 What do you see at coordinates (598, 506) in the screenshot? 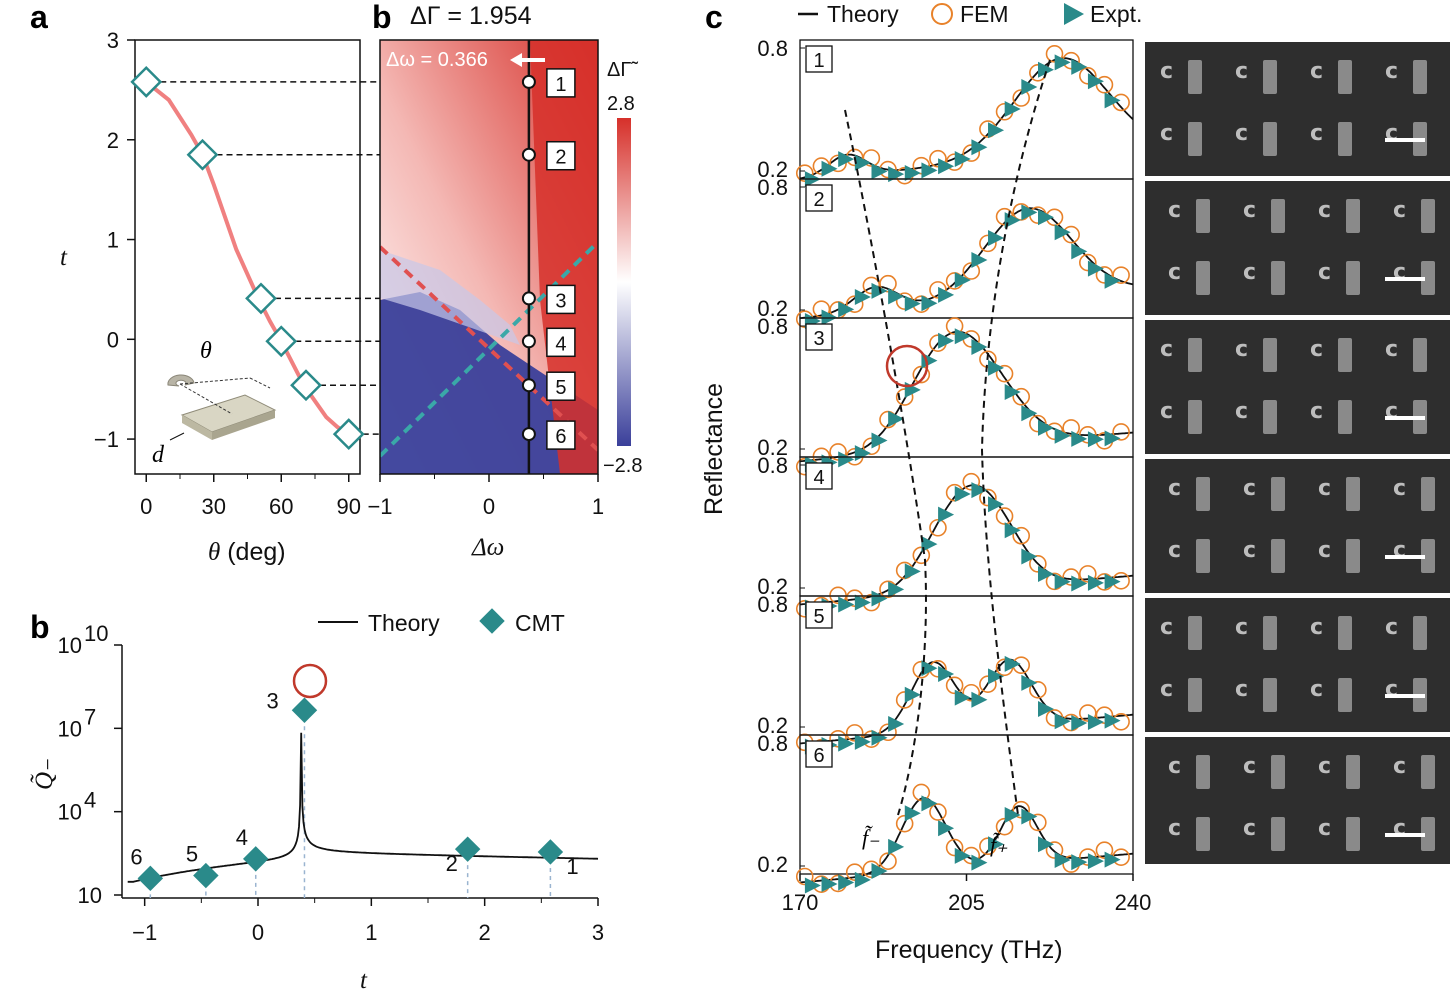
I see `b-xtick-label: 1` at bounding box center [598, 506].